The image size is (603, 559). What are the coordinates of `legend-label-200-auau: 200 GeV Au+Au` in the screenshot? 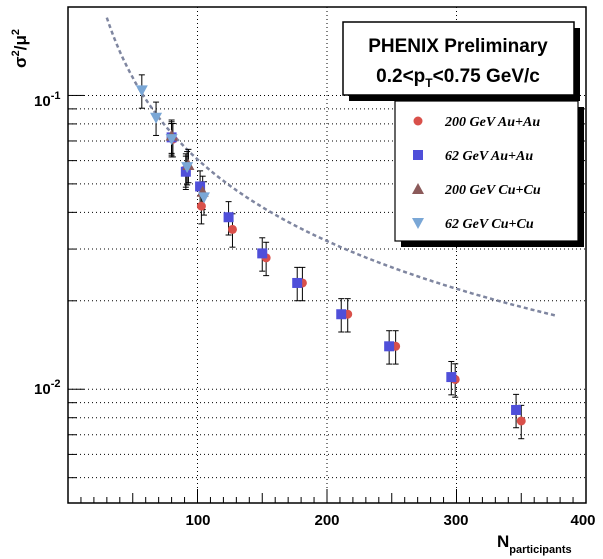 It's located at (492, 122).